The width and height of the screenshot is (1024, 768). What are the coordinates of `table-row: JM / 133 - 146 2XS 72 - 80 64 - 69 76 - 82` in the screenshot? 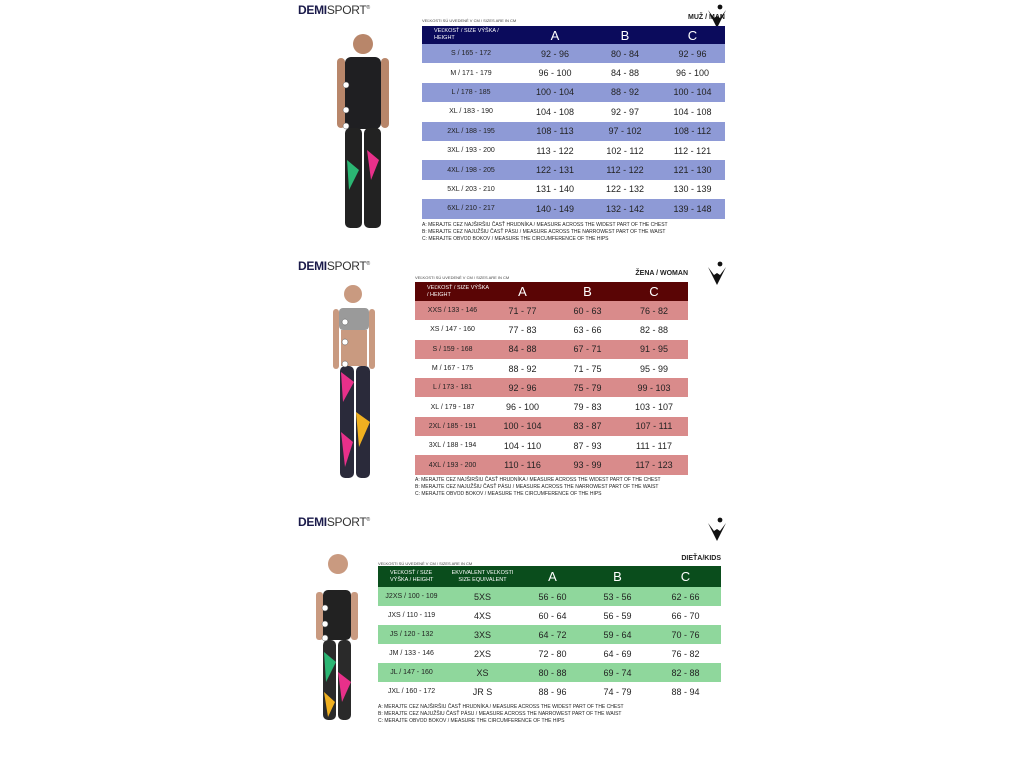 It's located at (549, 653).